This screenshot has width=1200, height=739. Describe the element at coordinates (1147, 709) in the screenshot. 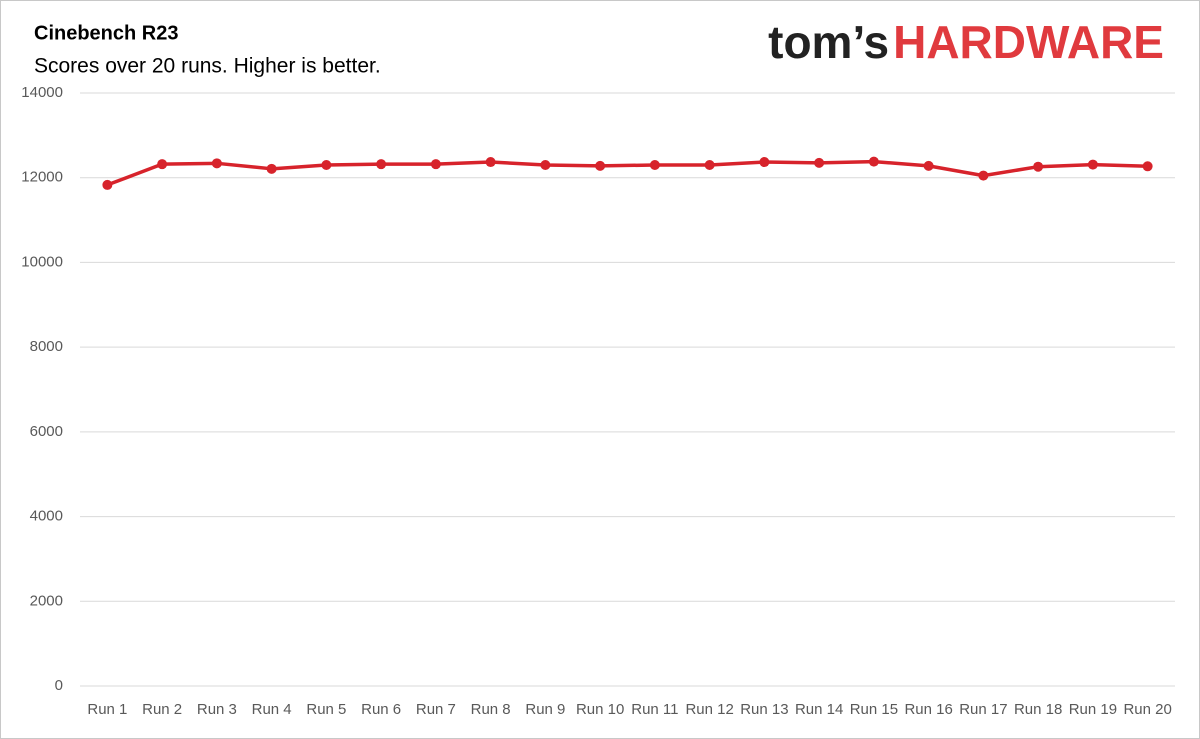

I see `x-tick-label: Run 20` at that location.